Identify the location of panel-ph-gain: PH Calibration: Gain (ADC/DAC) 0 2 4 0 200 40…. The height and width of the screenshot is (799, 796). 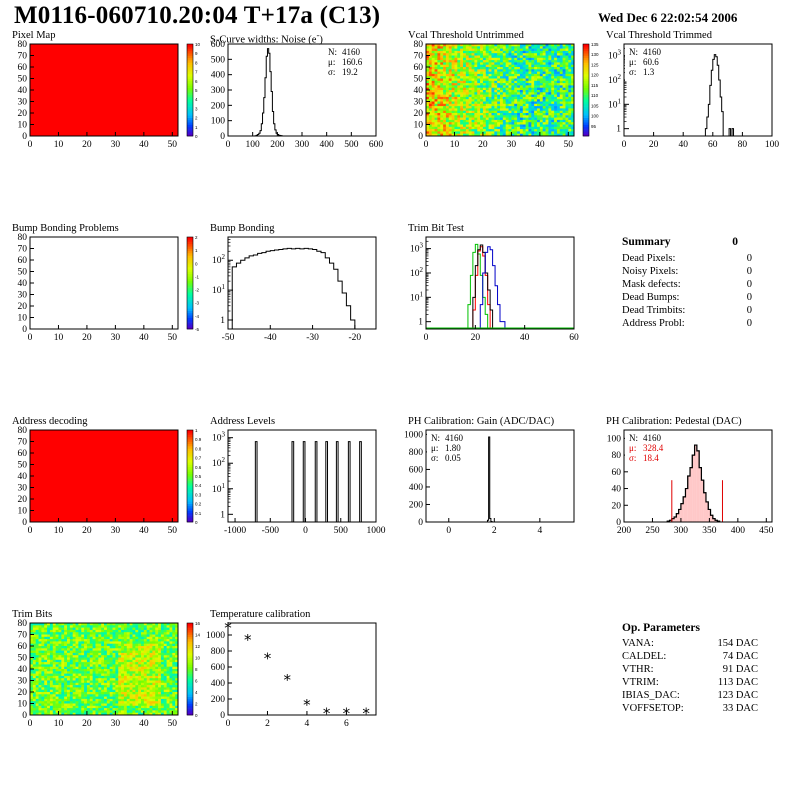
(501, 511).